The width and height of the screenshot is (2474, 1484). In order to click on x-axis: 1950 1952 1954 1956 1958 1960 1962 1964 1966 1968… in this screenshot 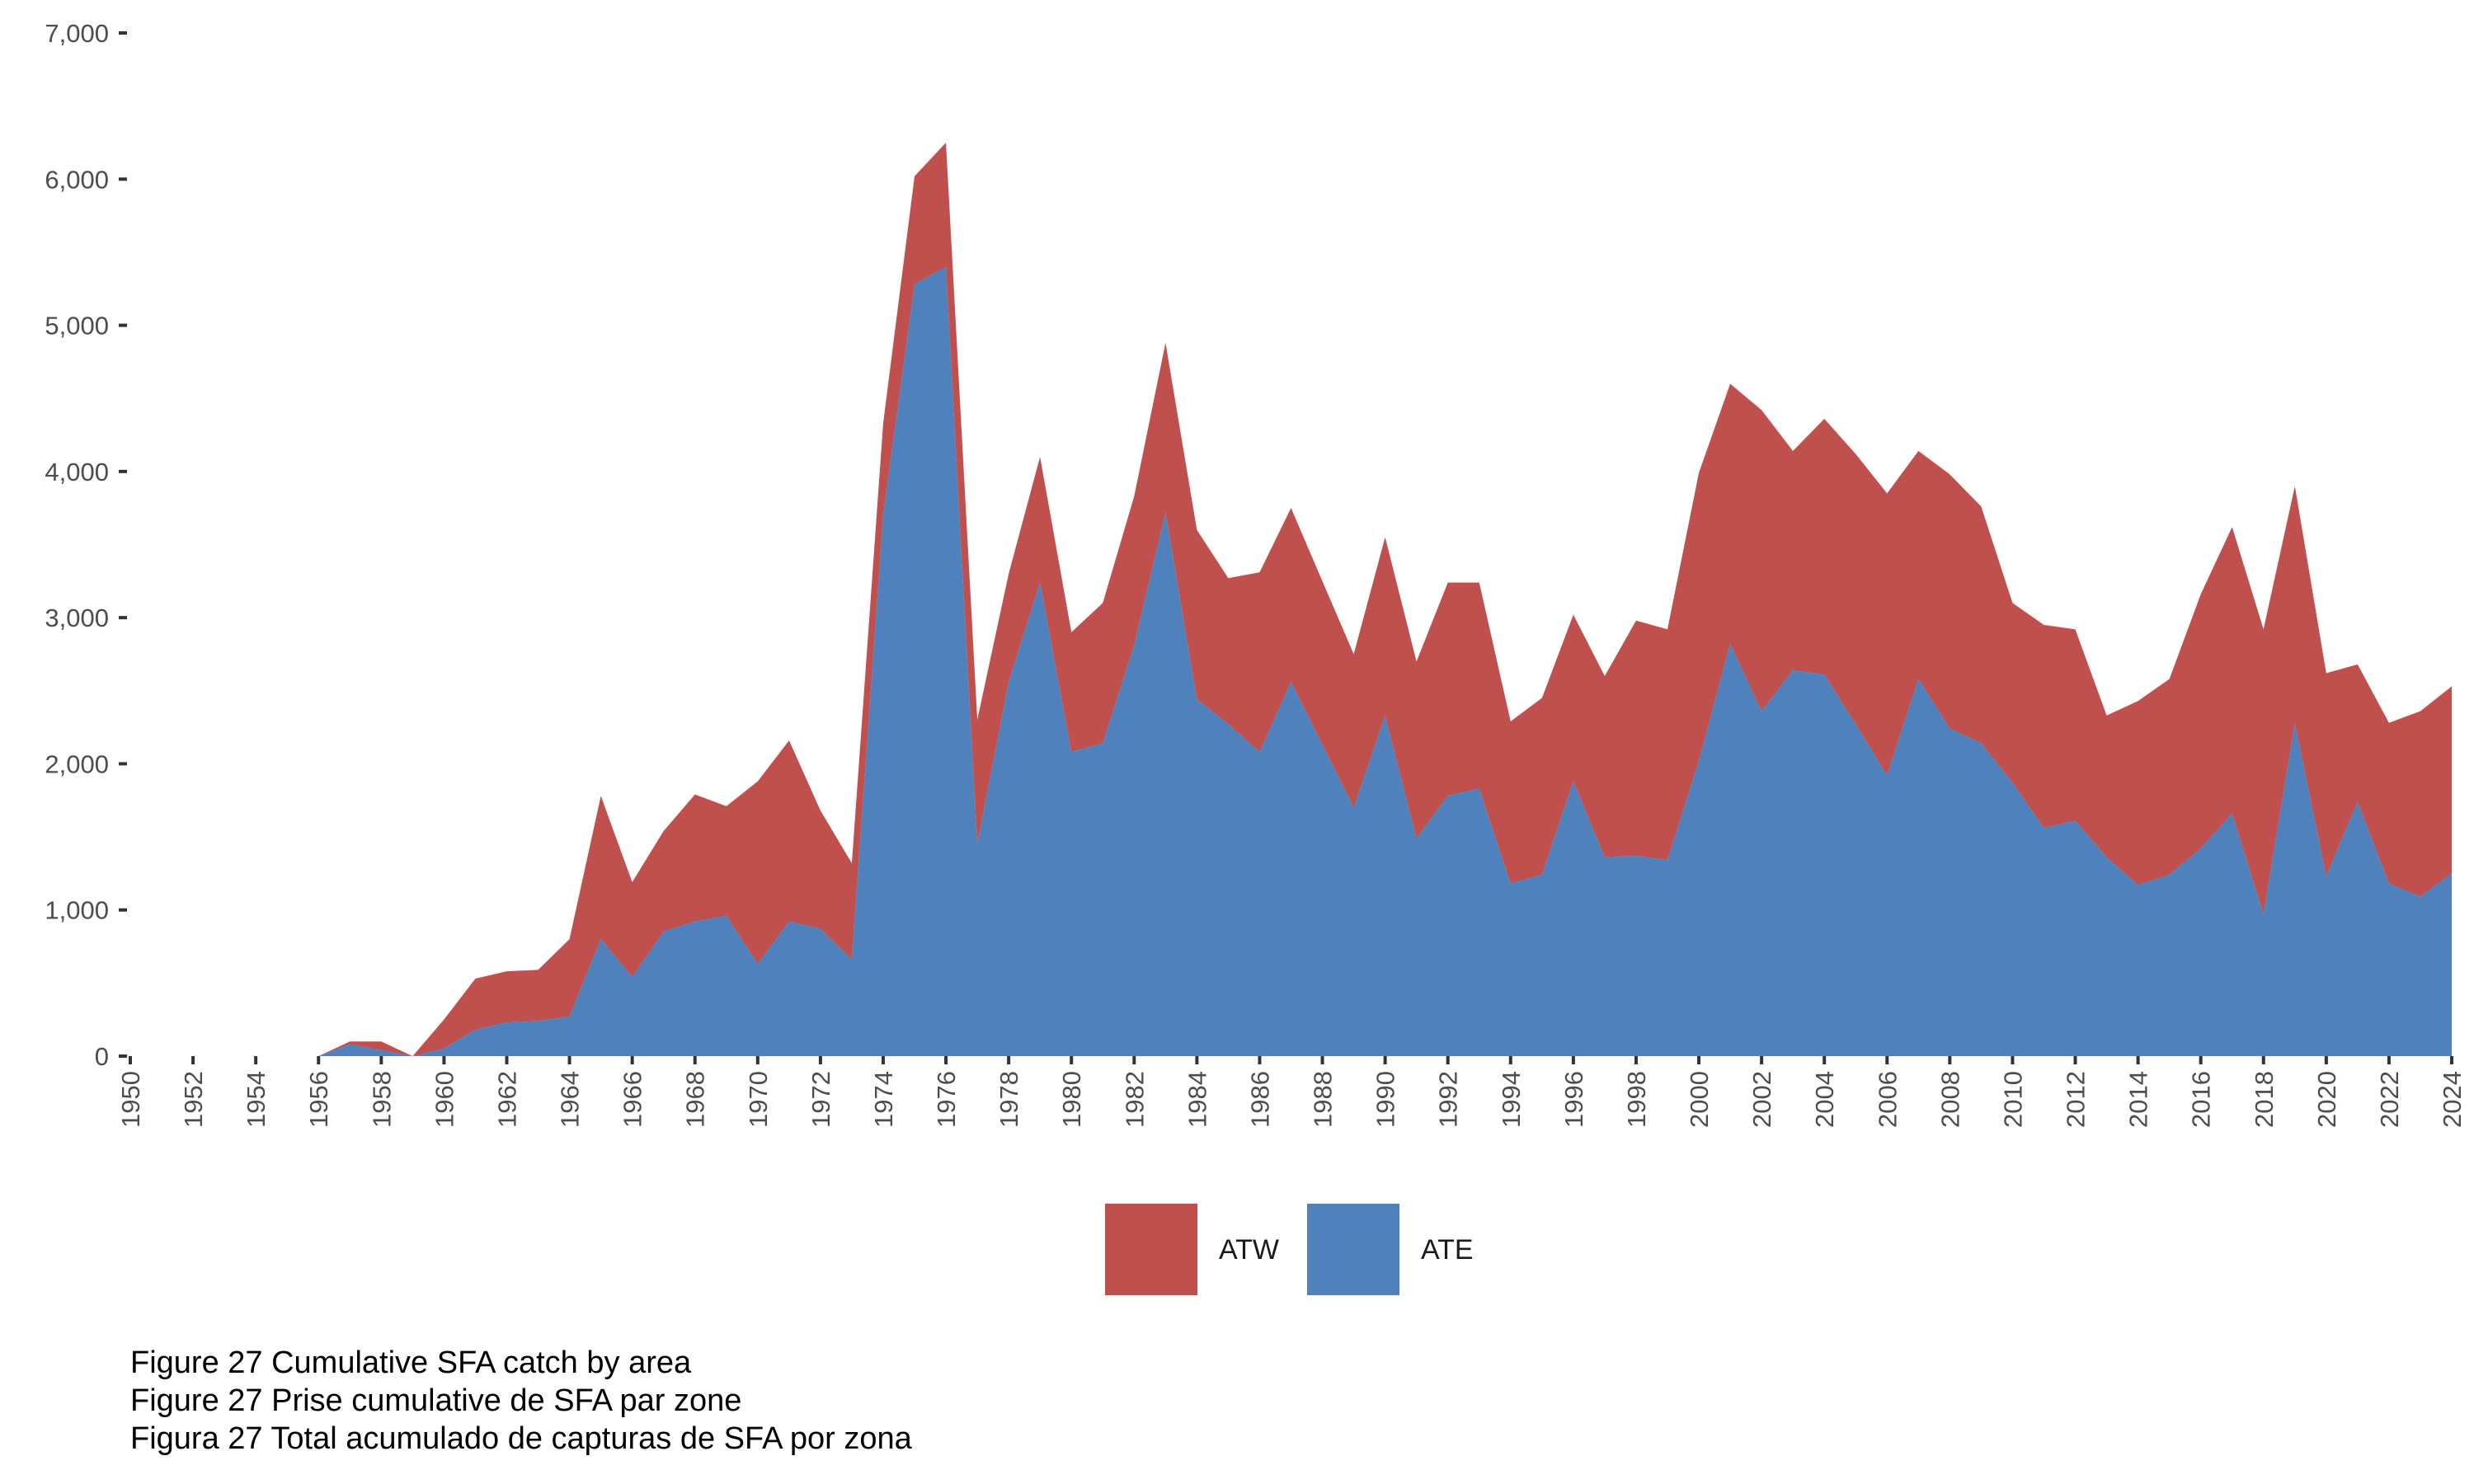, I will do `click(1291, 1092)`.